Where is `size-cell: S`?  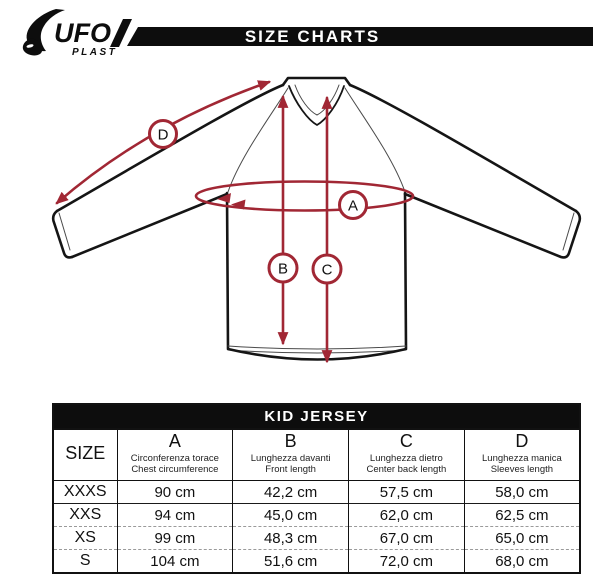 size-cell: S is located at coordinates (85, 561).